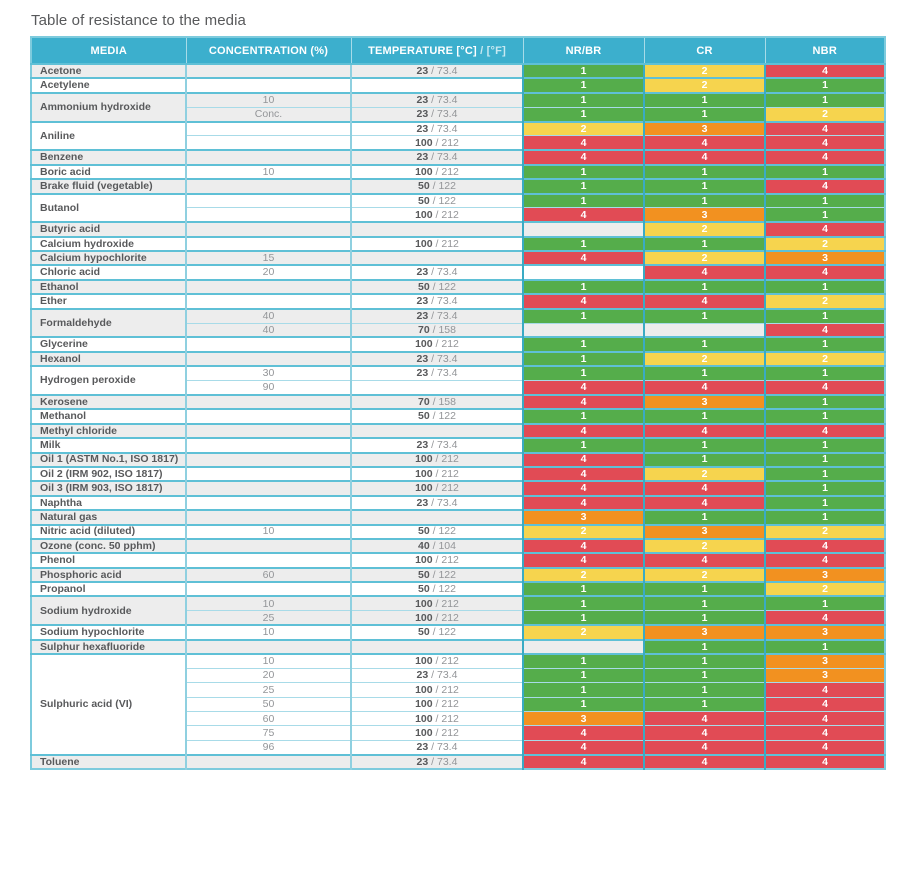 Image resolution: width=914 pixels, height=870 pixels. Describe the element at coordinates (108, 380) in the screenshot. I see `media-cell: Hydrogen peroxide` at that location.